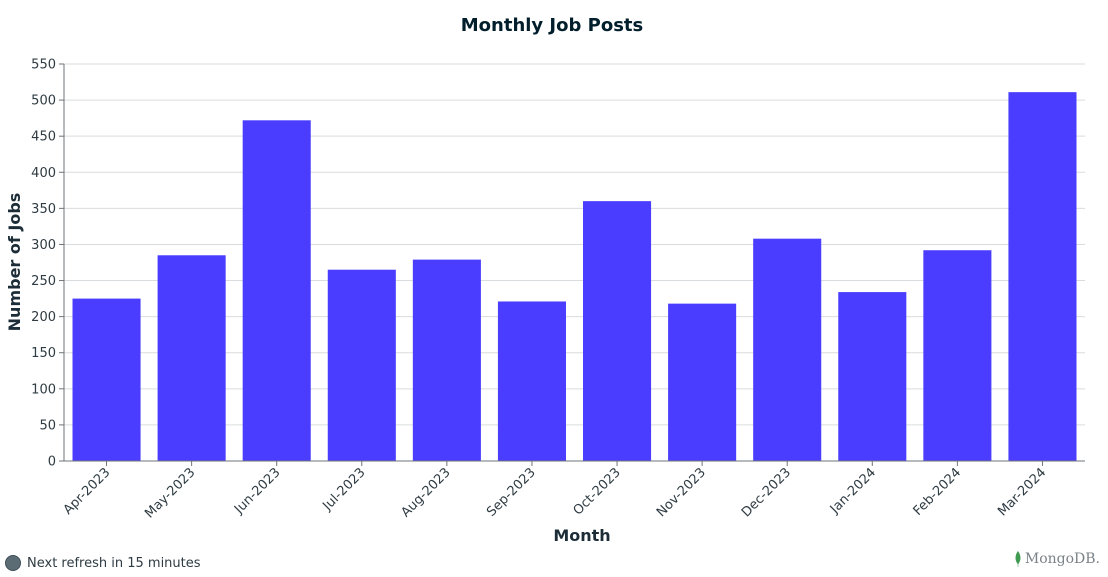 This screenshot has height=577, width=1108. Describe the element at coordinates (1022, 492) in the screenshot. I see `x-tick-label: Mar-2024` at that location.